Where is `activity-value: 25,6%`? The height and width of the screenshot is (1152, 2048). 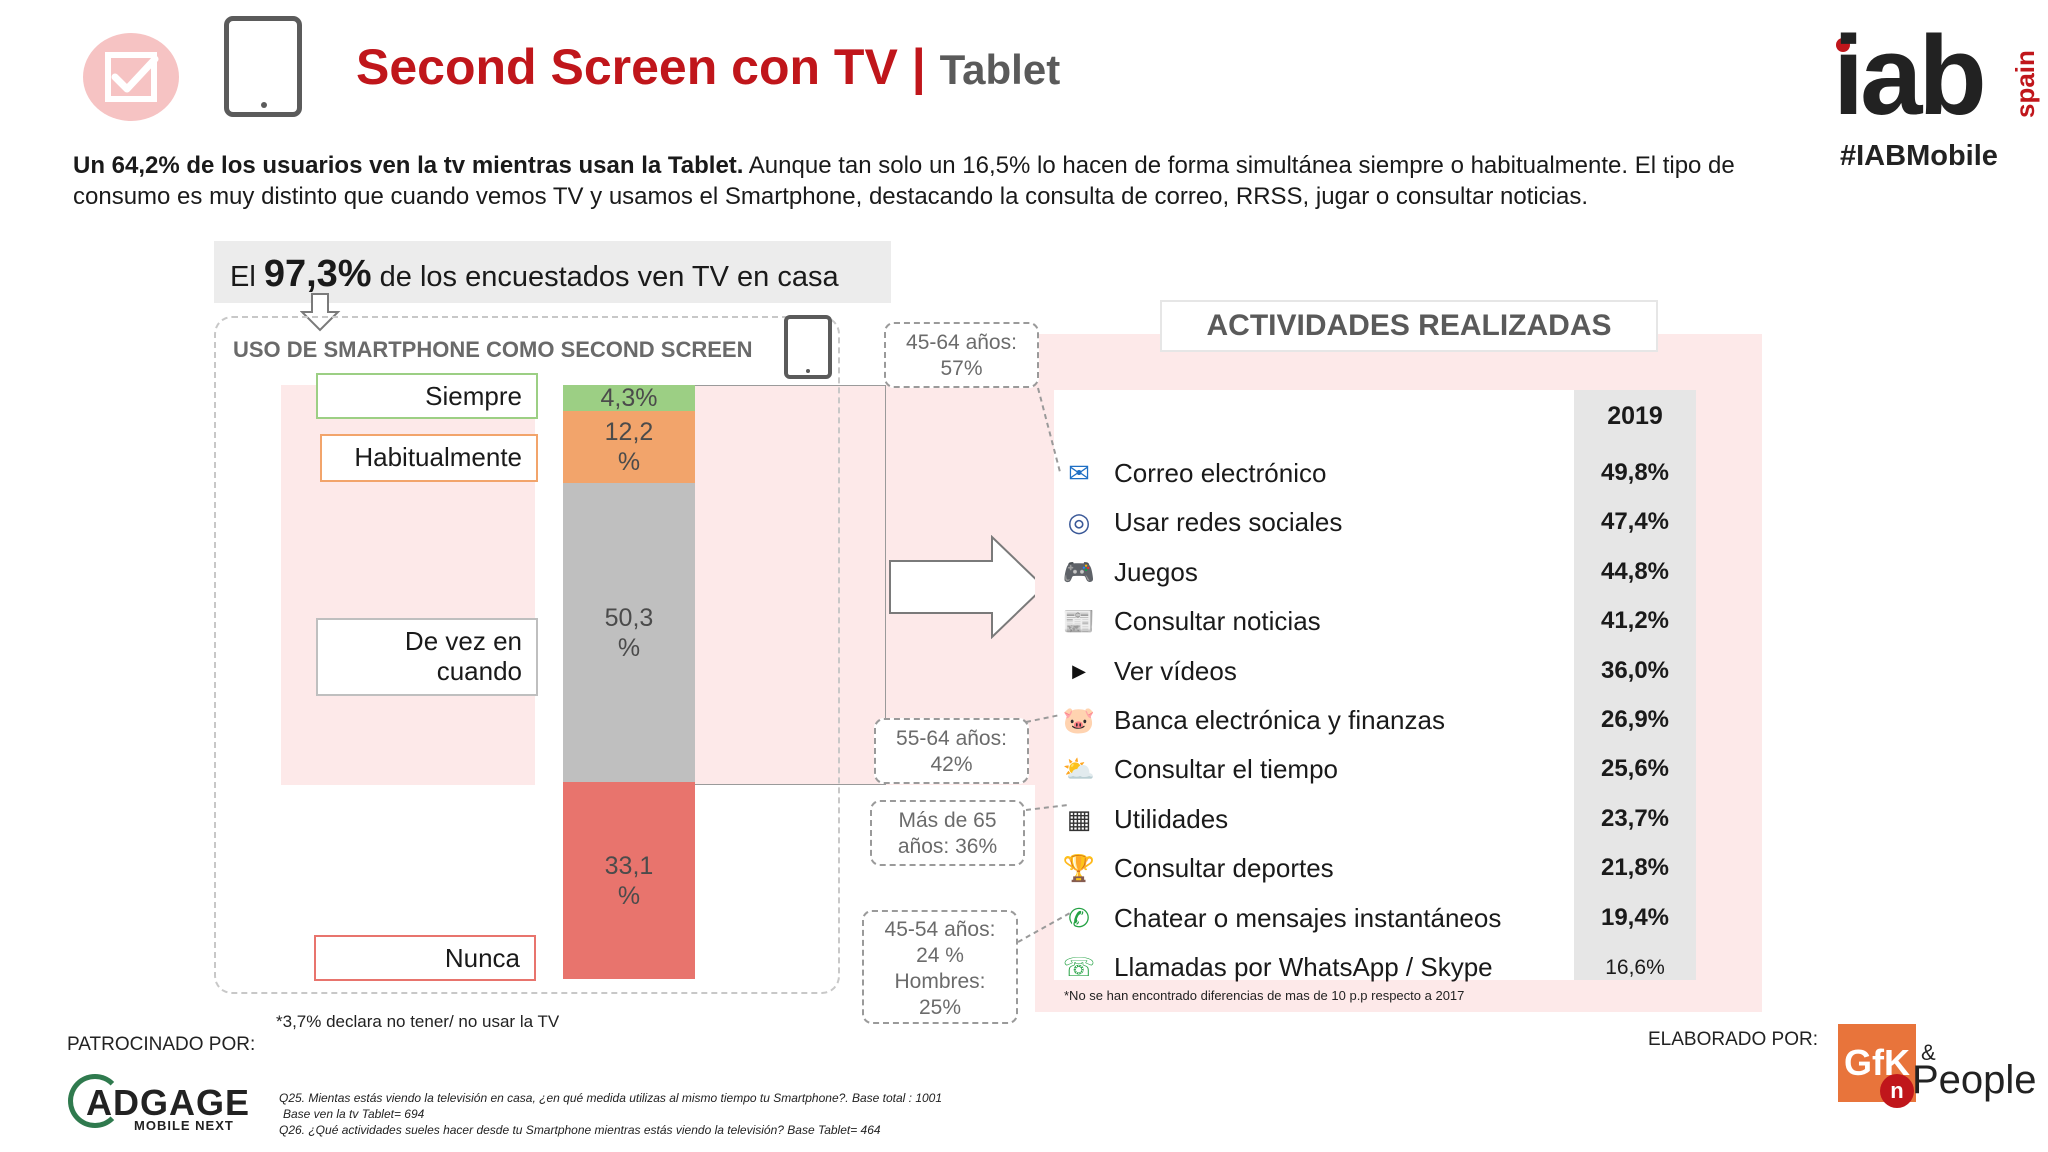
activity-value: 25,6% is located at coordinates (1635, 769).